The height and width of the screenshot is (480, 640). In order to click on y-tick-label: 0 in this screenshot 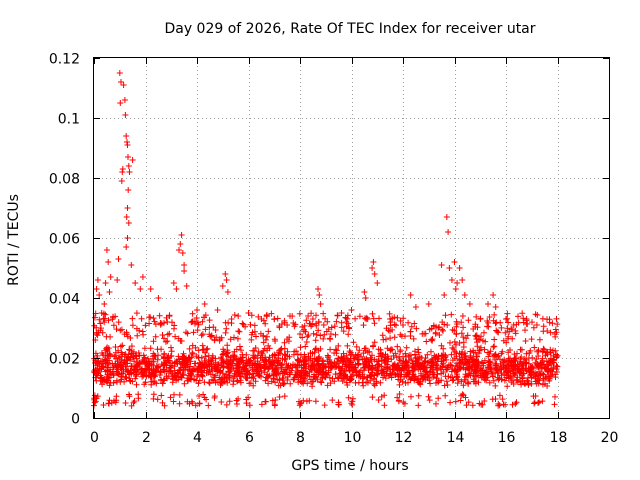, I will do `click(75, 420)`.